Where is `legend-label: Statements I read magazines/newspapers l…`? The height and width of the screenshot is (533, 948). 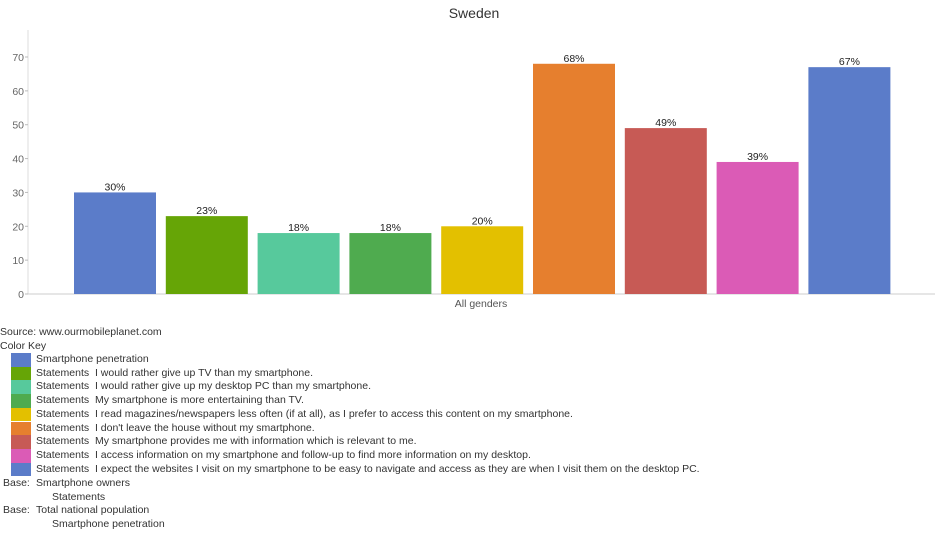 legend-label: Statements I read magazines/newspapers l… is located at coordinates (304, 413).